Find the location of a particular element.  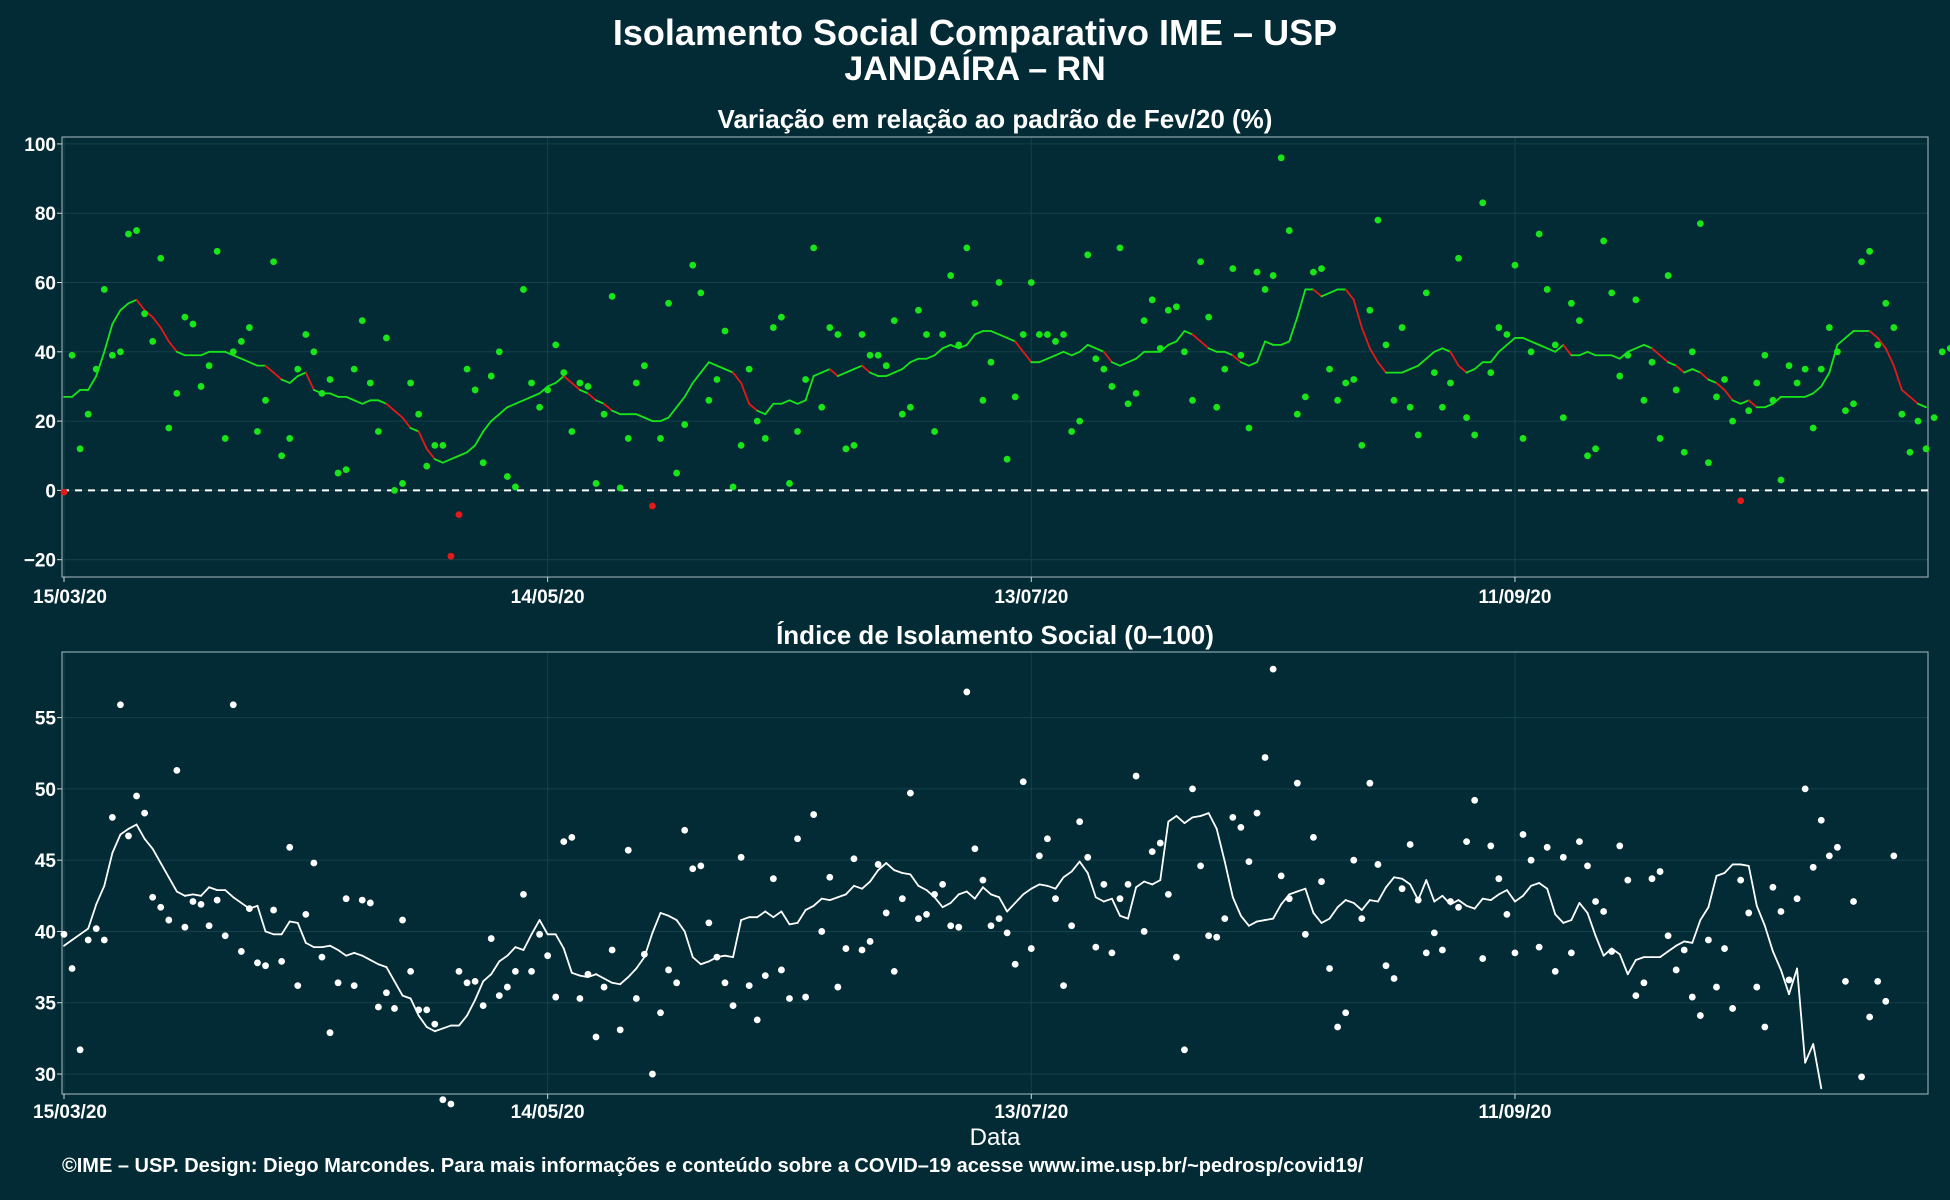

x-tick-label: 14/05/20 is located at coordinates (548, 597).